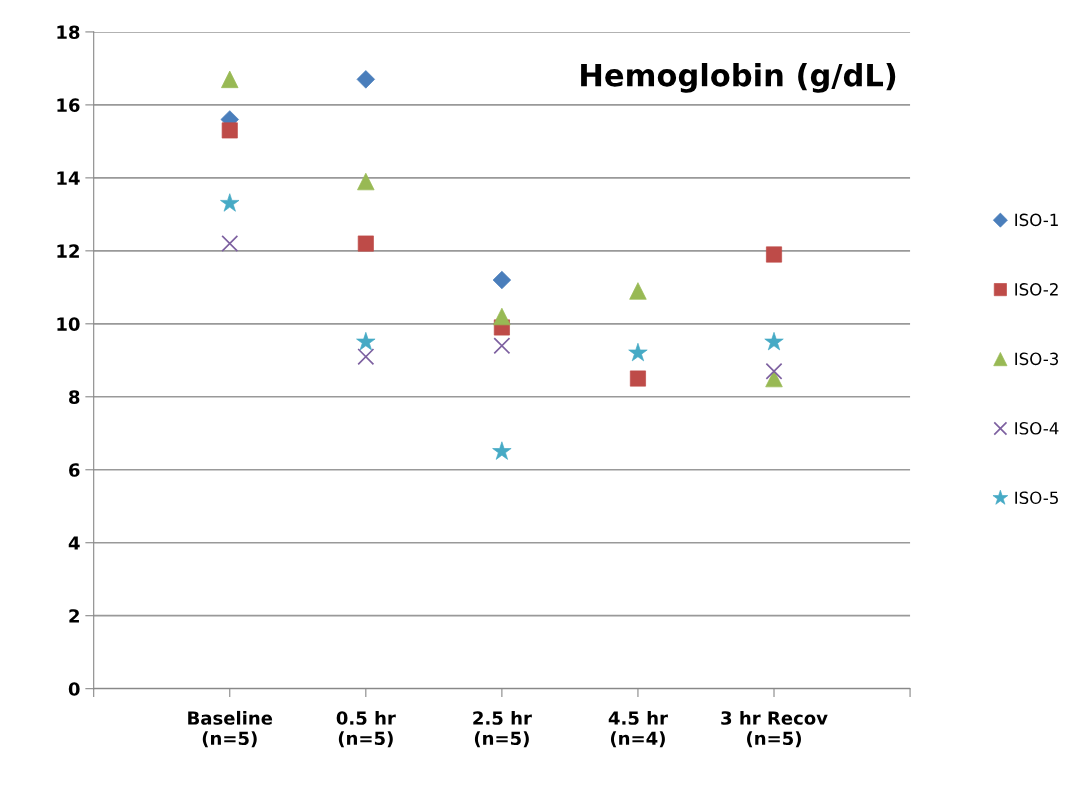 The height and width of the screenshot is (798, 1077). What do you see at coordinates (502, 729) in the screenshot?
I see `x-tick-label: 2.5 hr (n=5)` at bounding box center [502, 729].